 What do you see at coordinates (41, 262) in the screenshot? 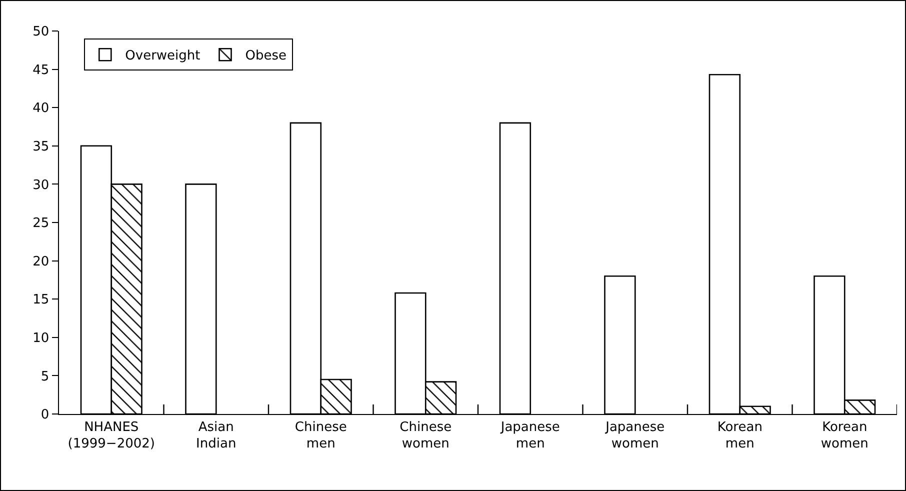
I see `y-tick-label: 20` at bounding box center [41, 262].